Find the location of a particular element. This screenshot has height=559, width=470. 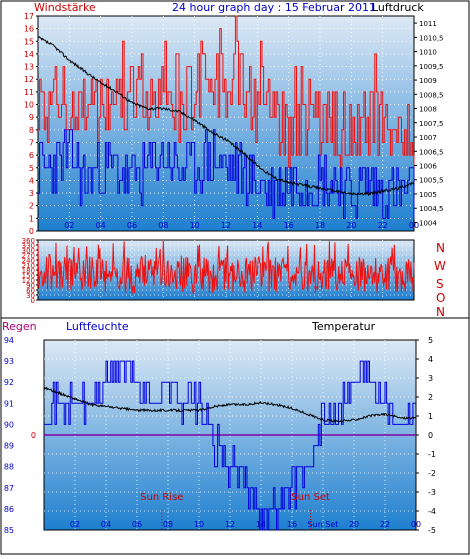

temperature-title: Temperatur is located at coordinates (343, 326).